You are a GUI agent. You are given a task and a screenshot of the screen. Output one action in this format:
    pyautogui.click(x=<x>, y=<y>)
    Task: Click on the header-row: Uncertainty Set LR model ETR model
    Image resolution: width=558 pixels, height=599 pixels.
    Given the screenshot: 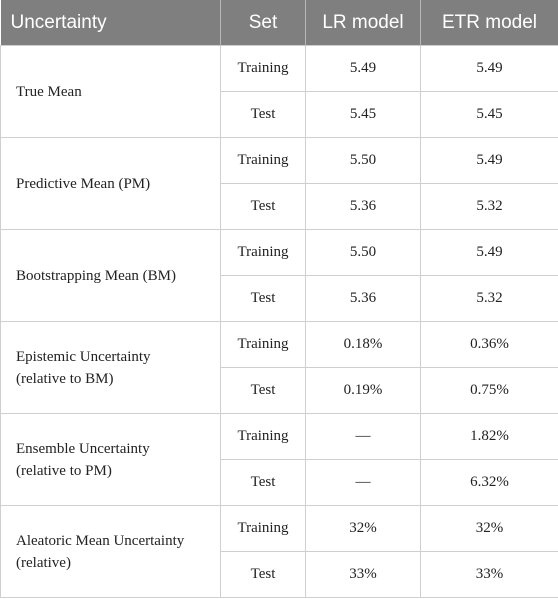 What is the action you would take?
    pyautogui.click(x=279, y=23)
    